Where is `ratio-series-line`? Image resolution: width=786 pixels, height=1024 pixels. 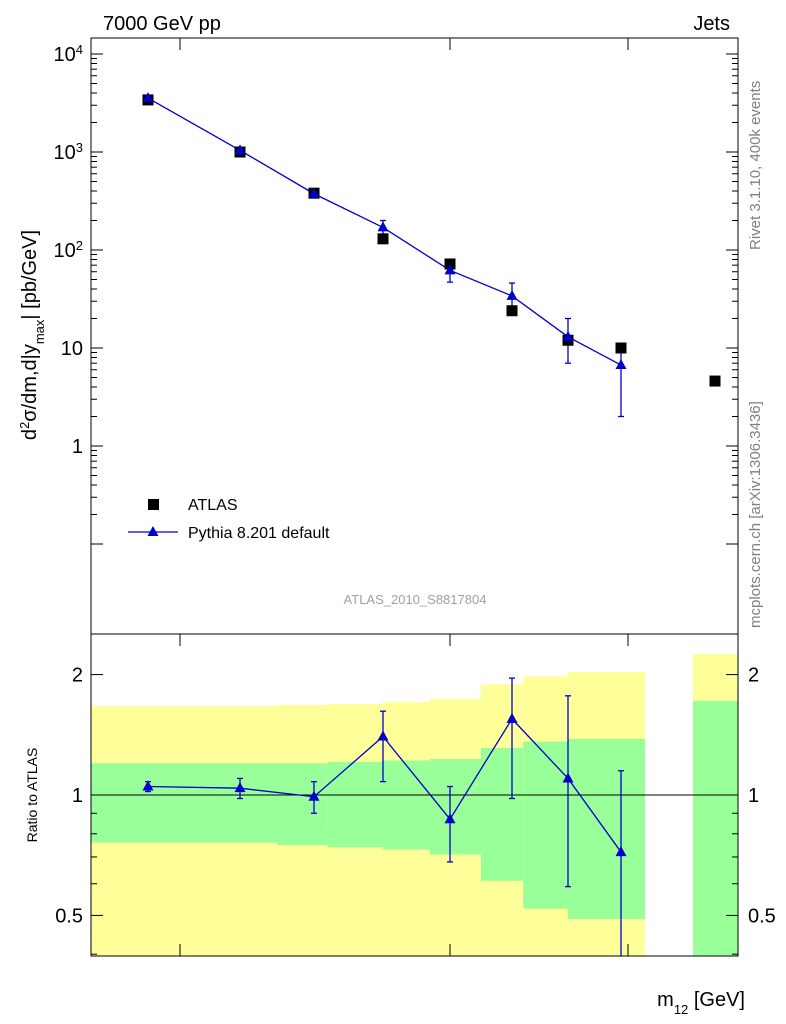
ratio-series-line is located at coordinates (384, 785).